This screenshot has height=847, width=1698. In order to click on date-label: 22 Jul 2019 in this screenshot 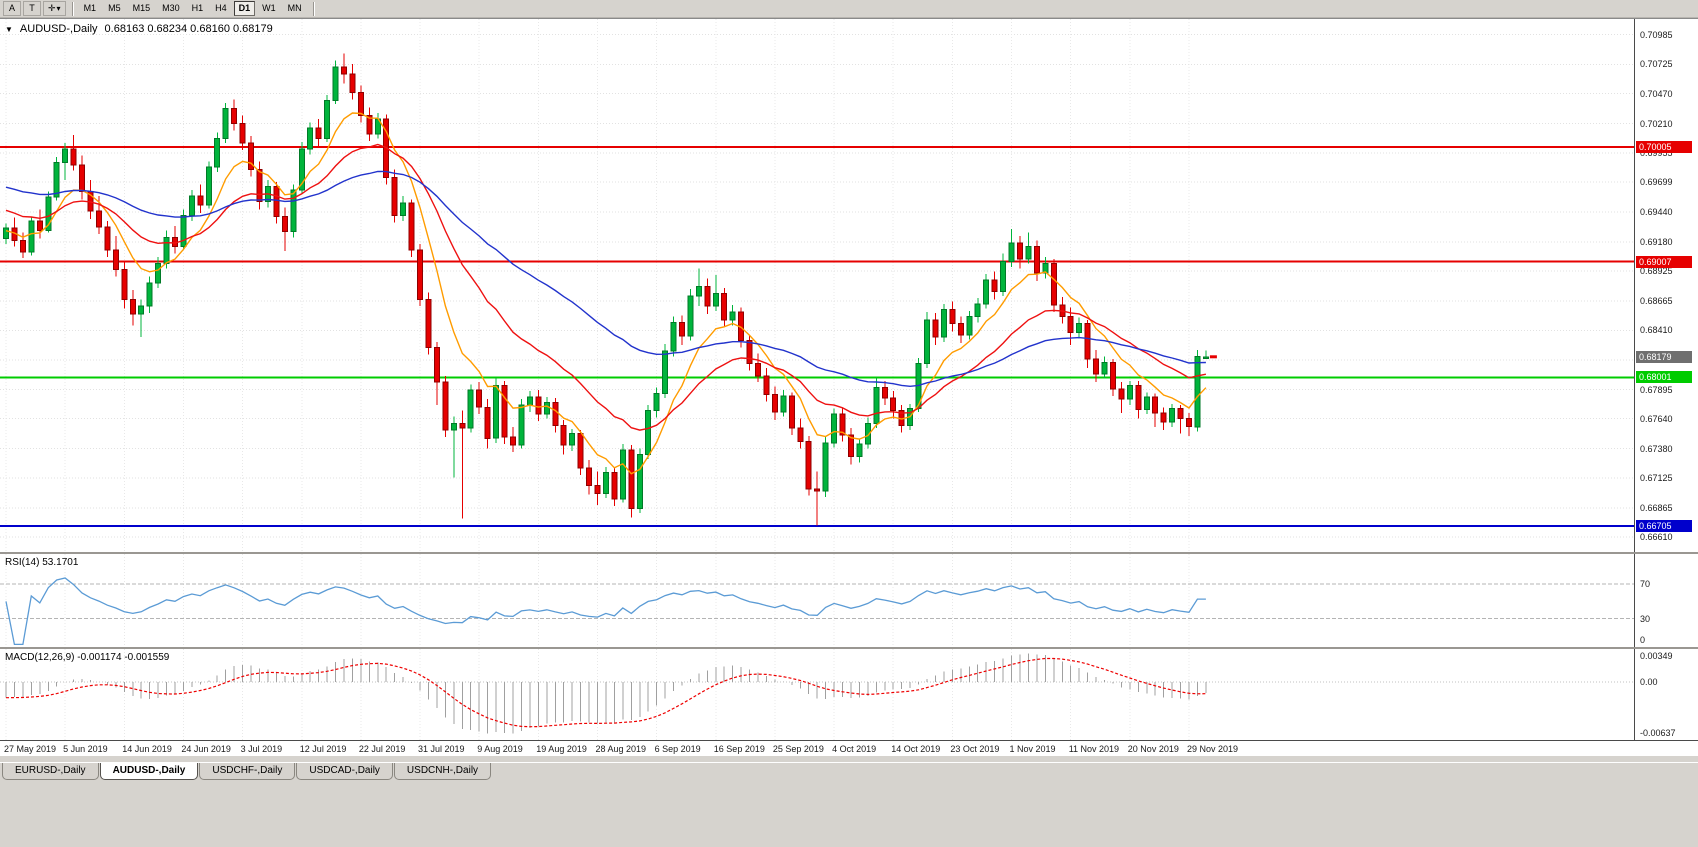, I will do `click(382, 749)`.